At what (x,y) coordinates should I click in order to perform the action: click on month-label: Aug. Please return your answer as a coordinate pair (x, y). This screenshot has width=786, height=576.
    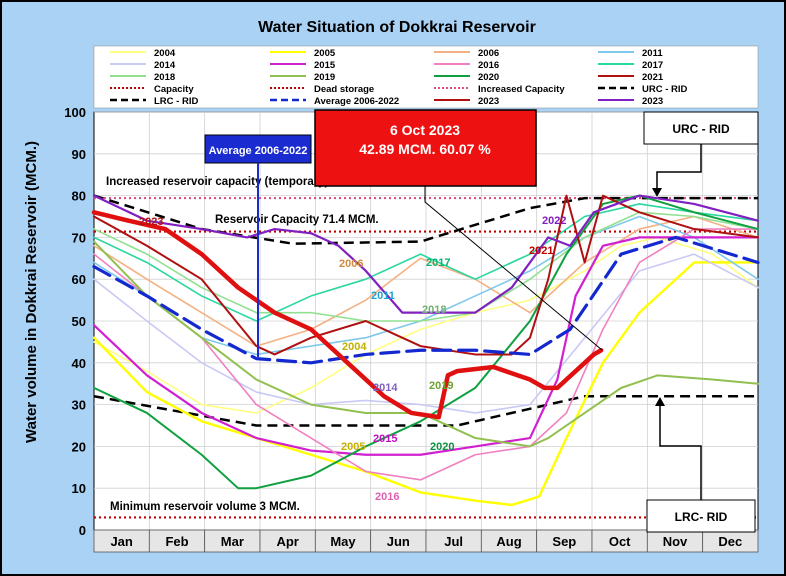
    Looking at the image, I should click on (508, 541).